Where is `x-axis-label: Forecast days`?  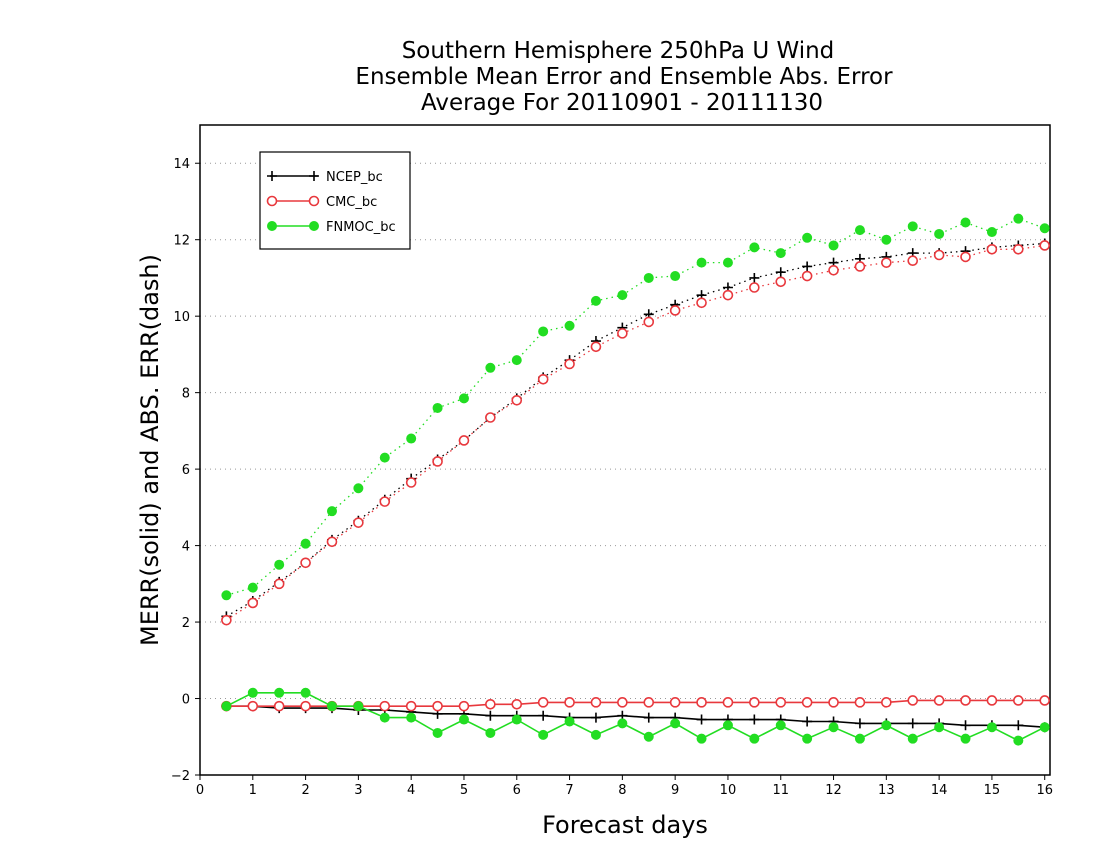 x-axis-label: Forecast days is located at coordinates (625, 825).